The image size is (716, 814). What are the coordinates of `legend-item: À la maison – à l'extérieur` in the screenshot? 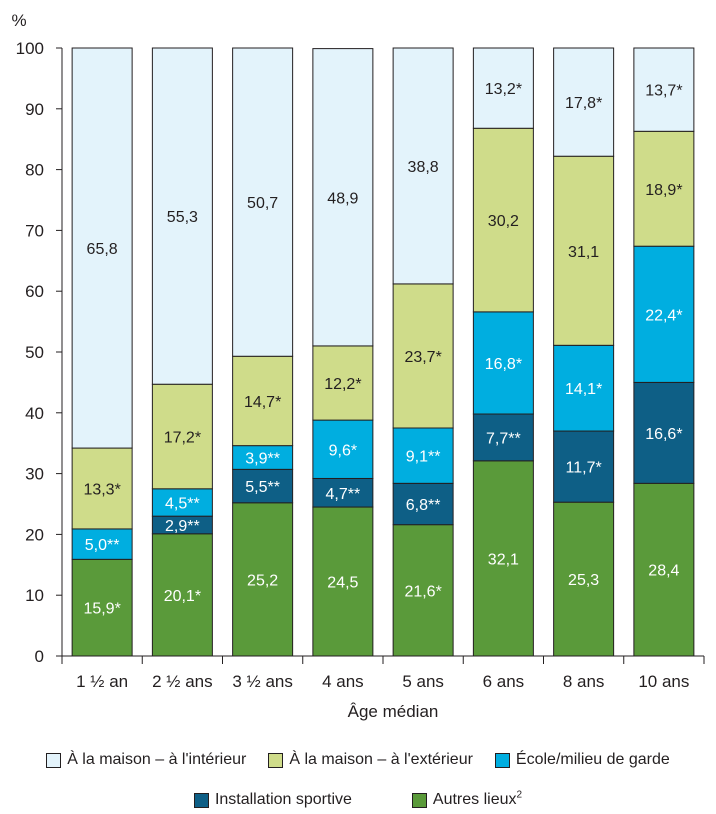 It's located at (370, 760).